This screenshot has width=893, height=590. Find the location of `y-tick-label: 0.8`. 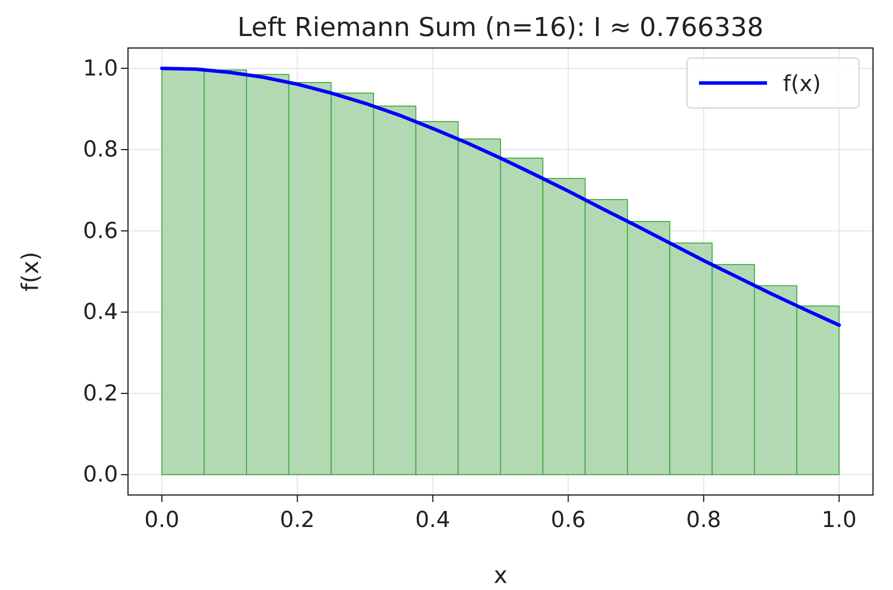

y-tick-label: 0.8 is located at coordinates (100, 150).